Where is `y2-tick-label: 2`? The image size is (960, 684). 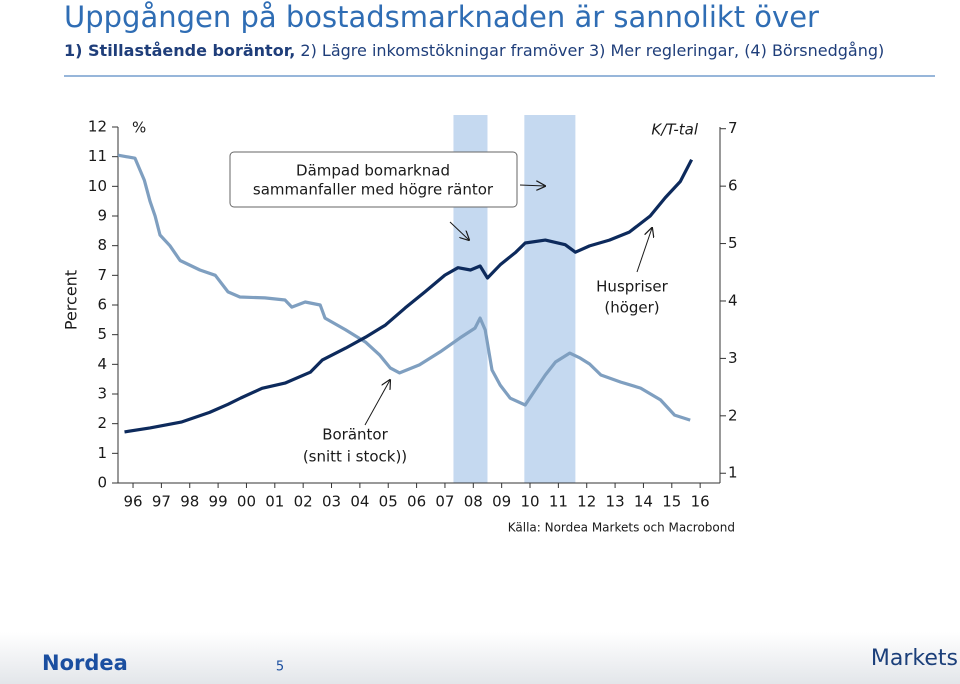 y2-tick-label: 2 is located at coordinates (733, 415).